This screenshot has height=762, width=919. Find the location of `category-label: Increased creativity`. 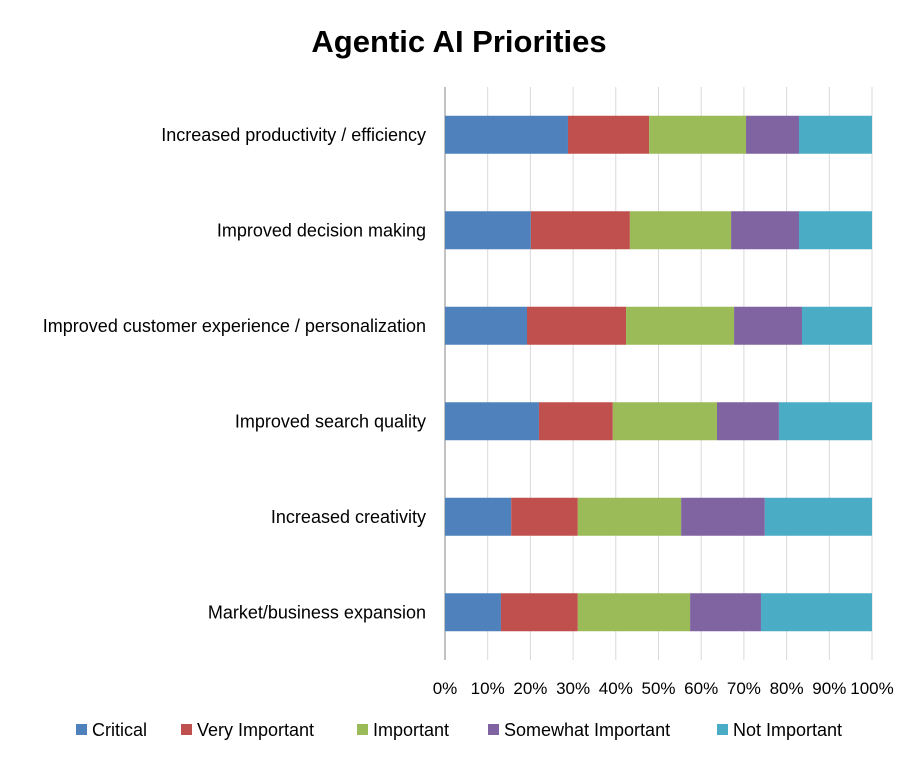

category-label: Increased creativity is located at coordinates (348, 517).